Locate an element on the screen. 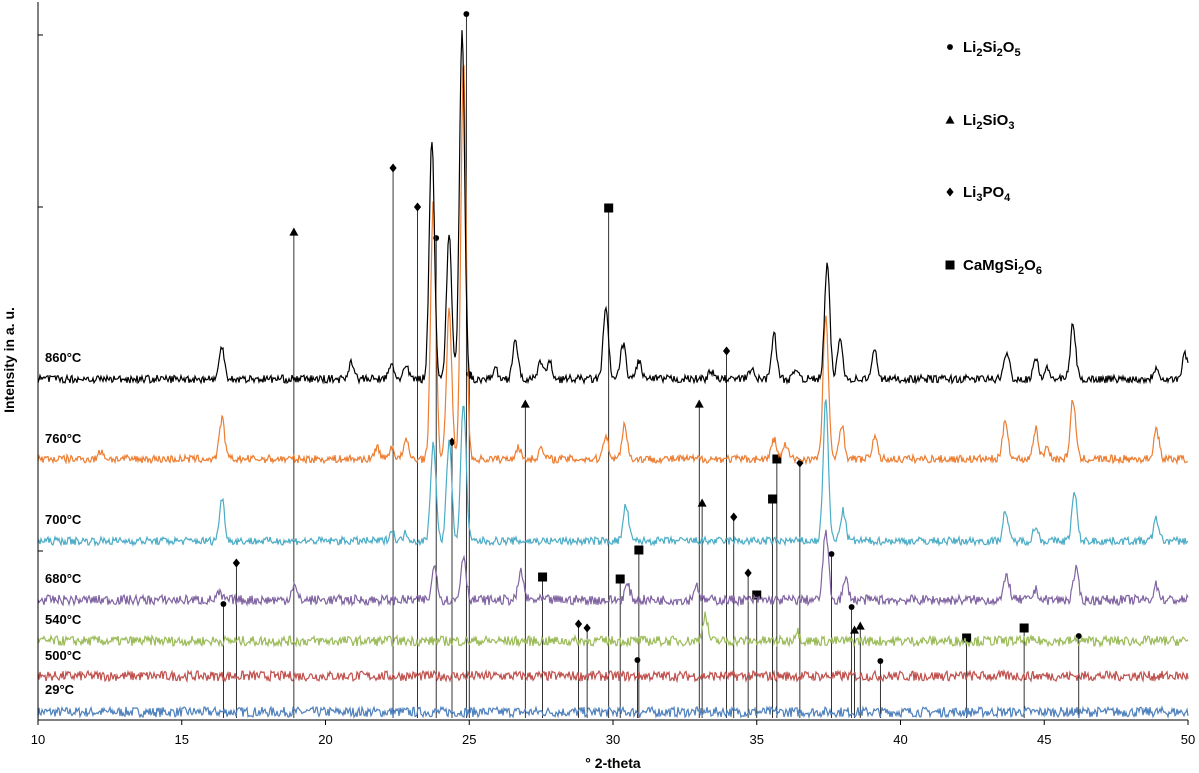 Image resolution: width=1199 pixels, height=773 pixels. legend-label: CaMgSi2O6 is located at coordinates (1002, 267).